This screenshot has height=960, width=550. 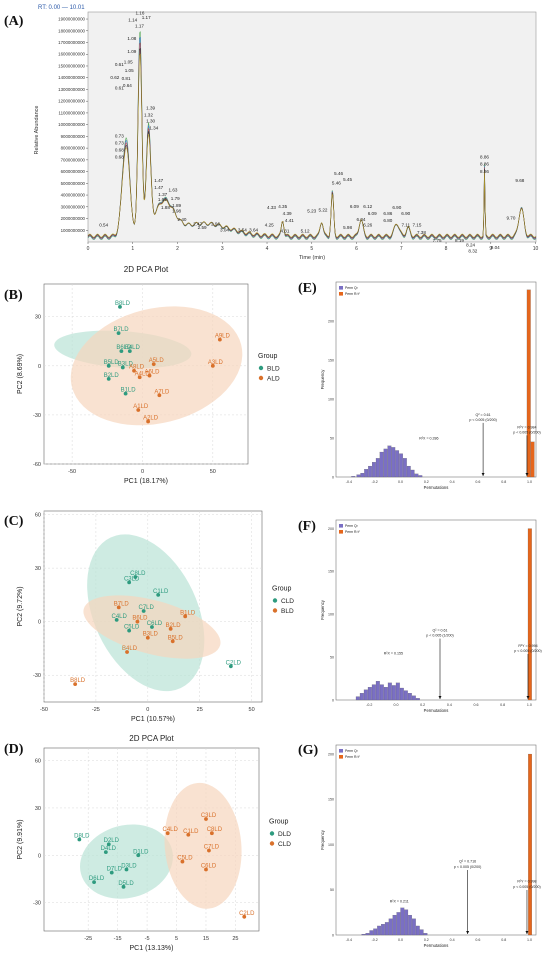 What do you see at coordinates (122, 604) in the screenshot?
I see `point-label: B7LD` at bounding box center [122, 604].